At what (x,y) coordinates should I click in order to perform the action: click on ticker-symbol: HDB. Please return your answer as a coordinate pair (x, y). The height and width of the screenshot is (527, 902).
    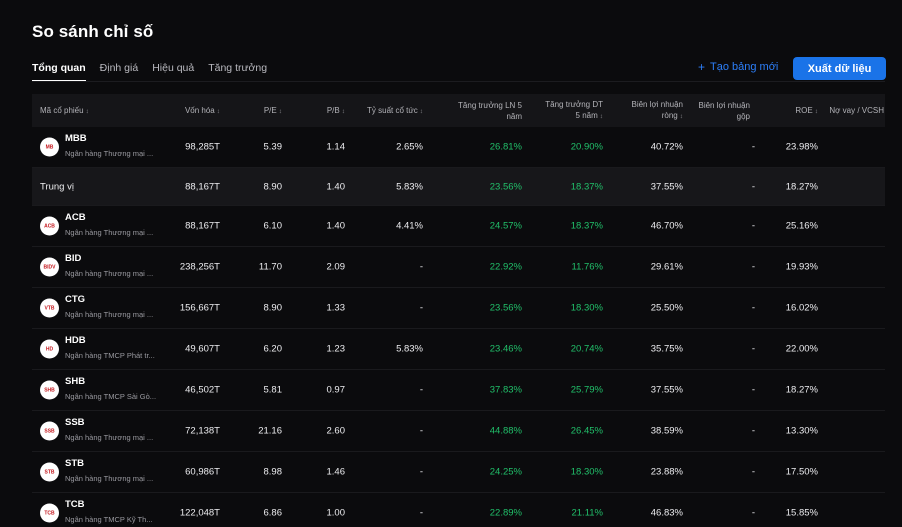
    Looking at the image, I should click on (75, 340).